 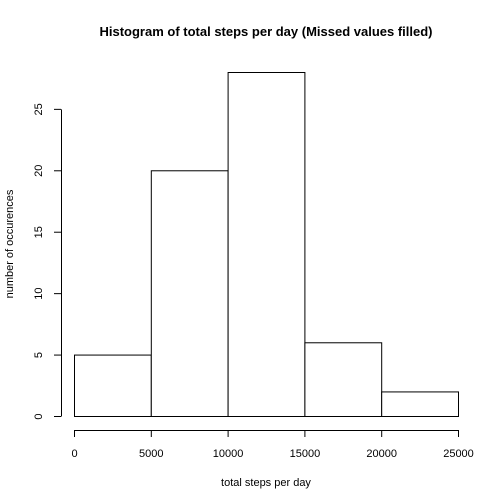 I want to click on x-tick-label: 15000, so click(x=305, y=454).